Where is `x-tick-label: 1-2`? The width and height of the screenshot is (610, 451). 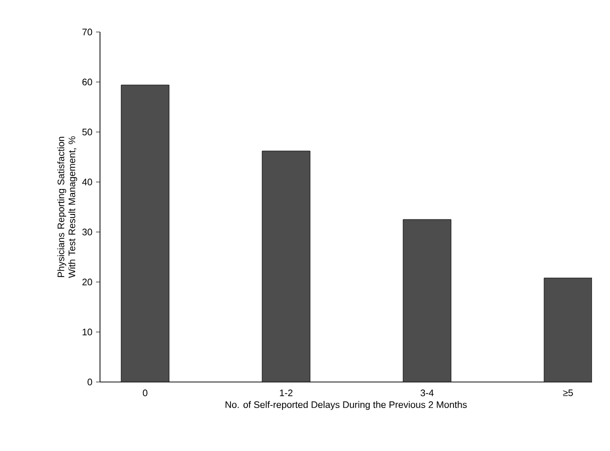 x-tick-label: 1-2 is located at coordinates (286, 393).